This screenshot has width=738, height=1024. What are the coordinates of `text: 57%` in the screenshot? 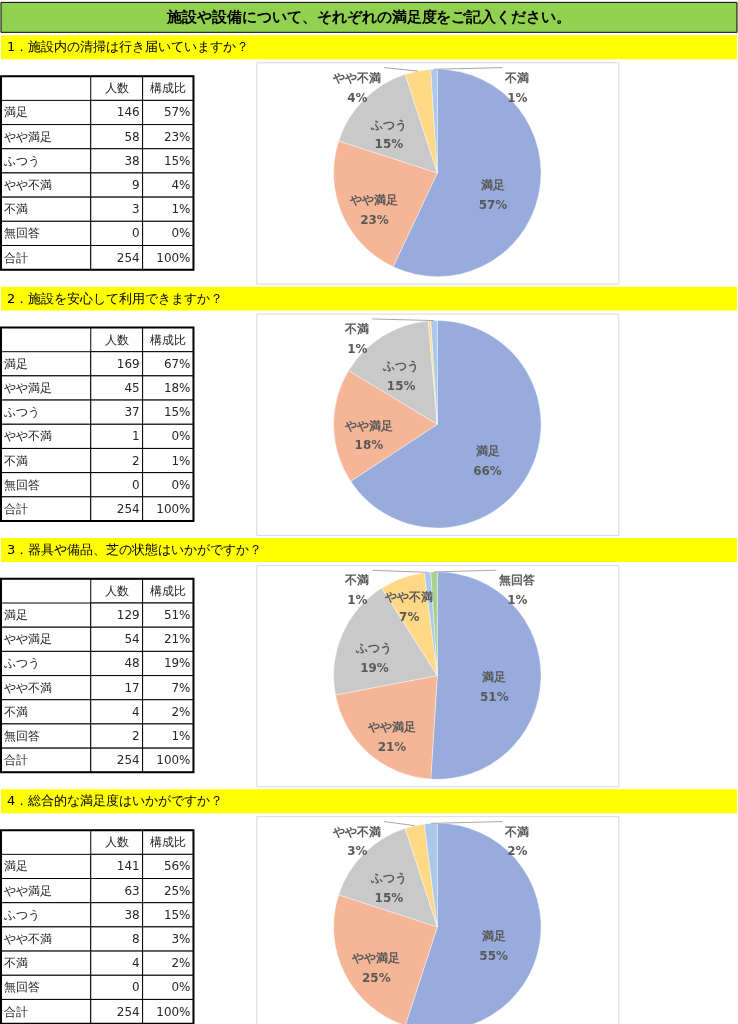 It's located at (177, 112).